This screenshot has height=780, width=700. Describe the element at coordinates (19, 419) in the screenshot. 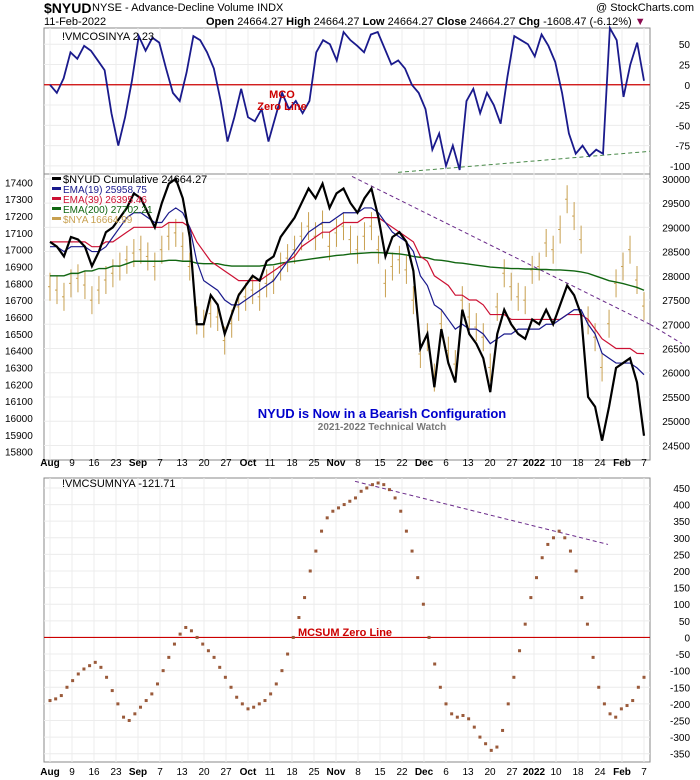

I see `y-tick-label-left: 16000` at that location.